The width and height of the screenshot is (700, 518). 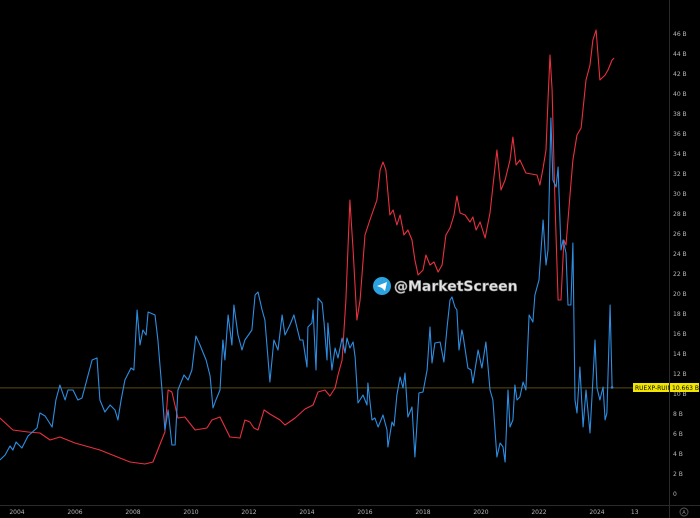 I want to click on auto-scale-button: A, so click(x=684, y=512).